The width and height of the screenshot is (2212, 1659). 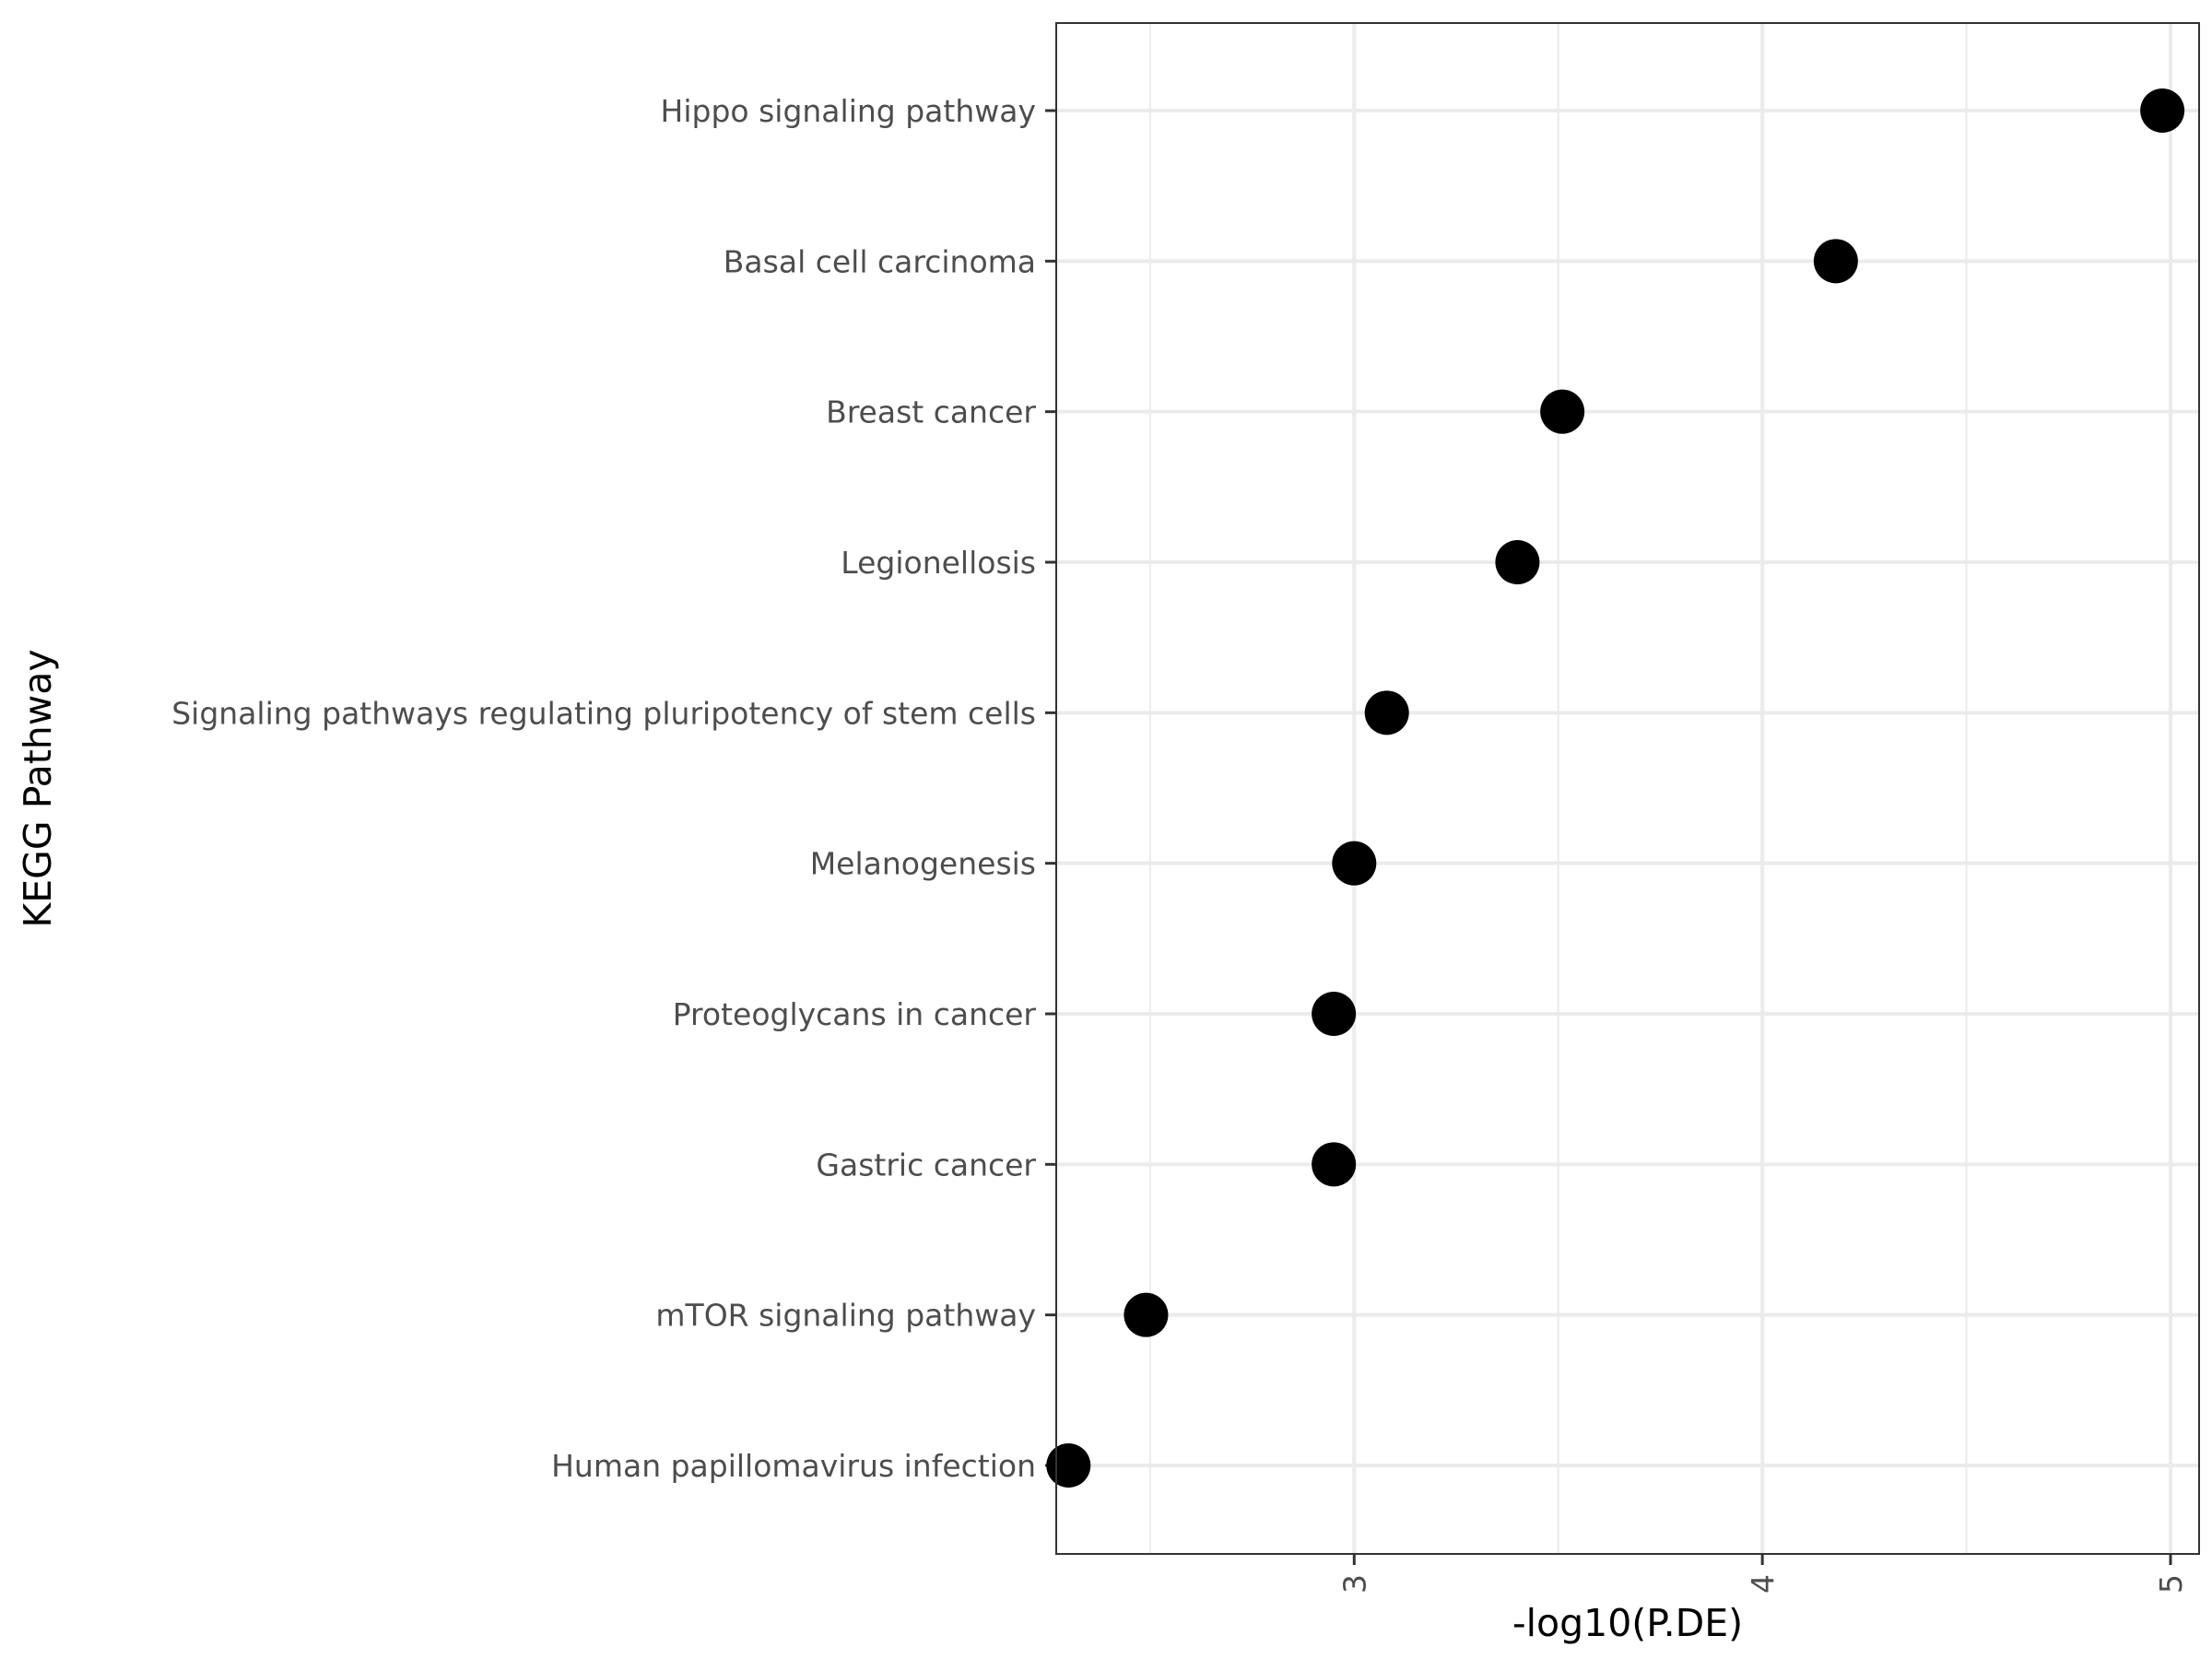 I want to click on x-axis-title: -log10(P.DE), so click(x=1627, y=1623).